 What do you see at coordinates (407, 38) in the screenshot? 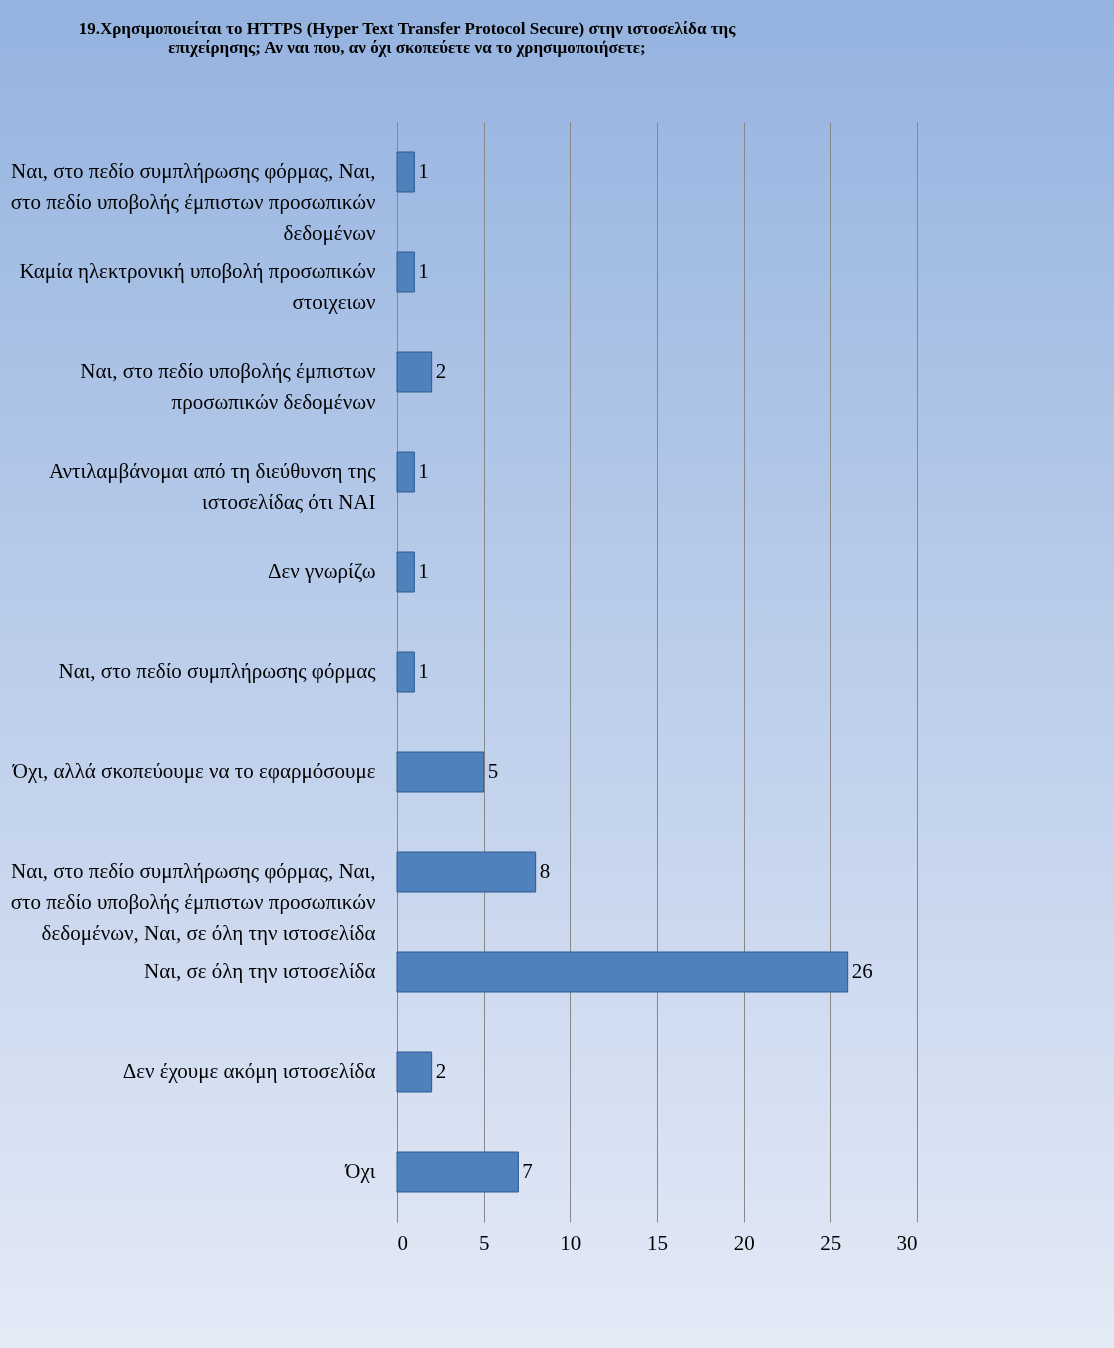
I see `chart-title: 19.Χρησιμοποιείται το HTTPS (Hyper Text Transfer Protocol Secure) στην ιστοσελίδα της επιχείρησης; Αν ναι που, αν όχι σκοπεύετε να το χρησιμοποιήσετε;` at bounding box center [407, 38].